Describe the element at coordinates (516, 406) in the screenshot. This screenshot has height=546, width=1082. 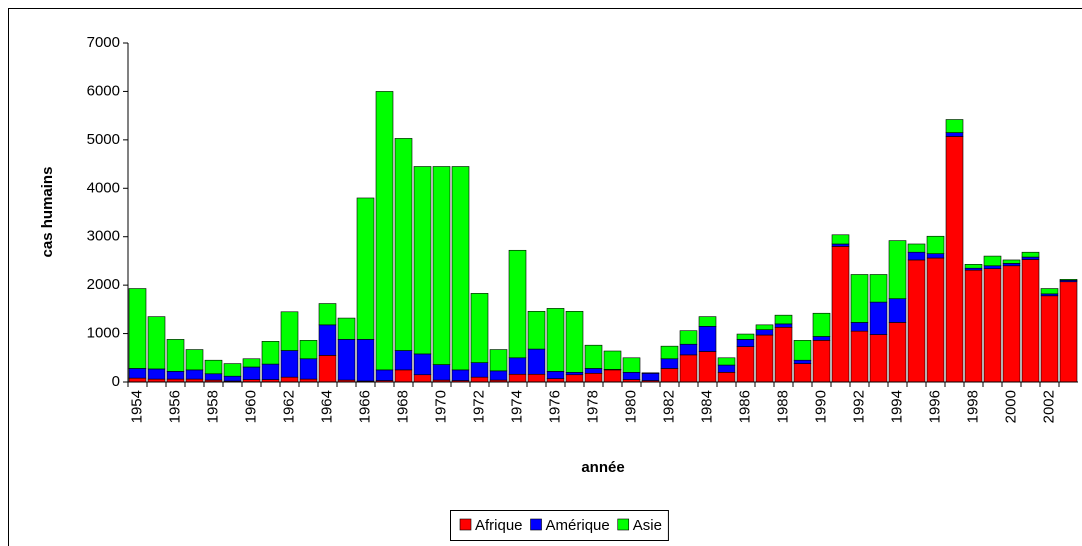
I see `x-tick-label: 1974` at that location.